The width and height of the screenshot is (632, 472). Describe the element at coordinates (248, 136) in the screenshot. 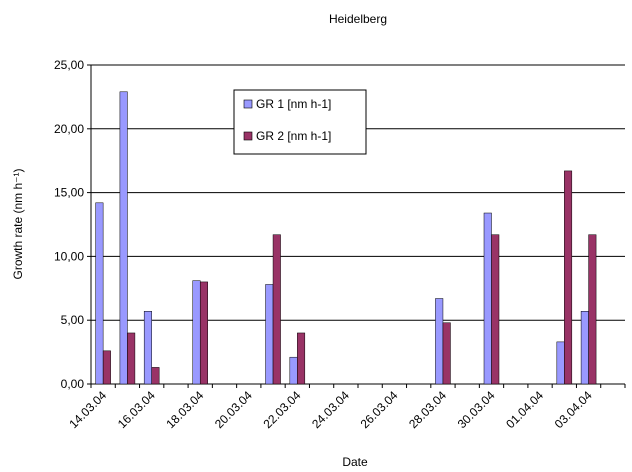

I see `legend-swatch-gr2` at that location.